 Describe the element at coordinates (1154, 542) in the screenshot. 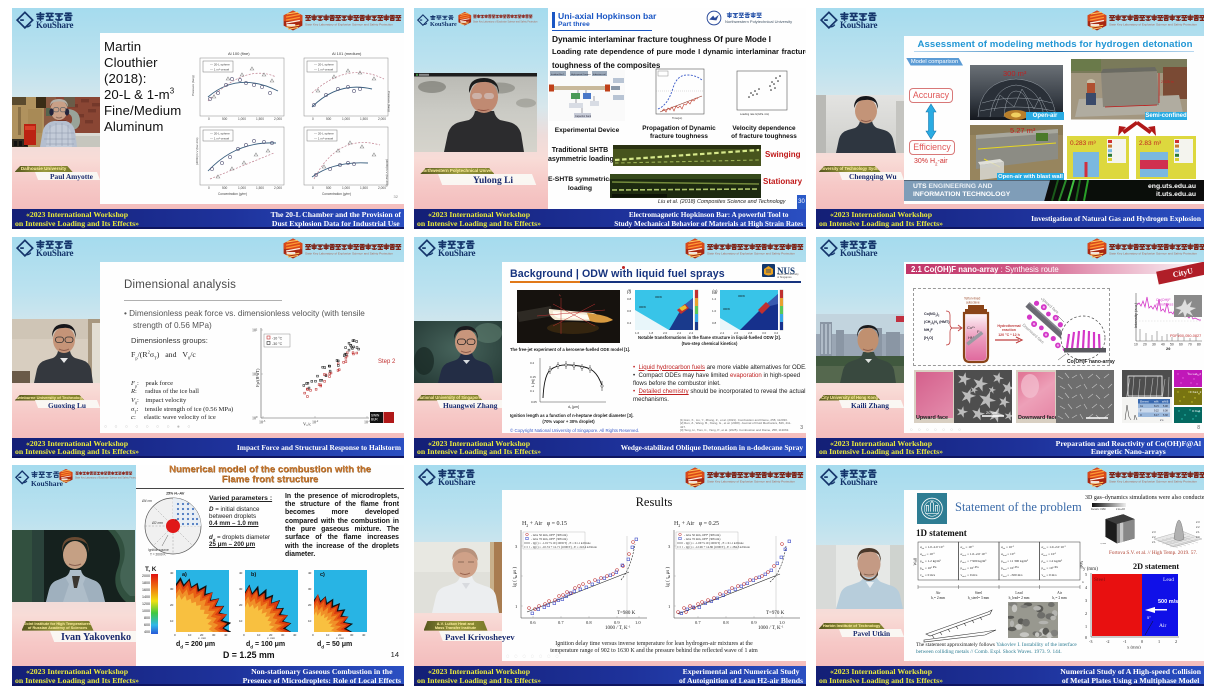

I see `svg-text: 2.1` at that location.